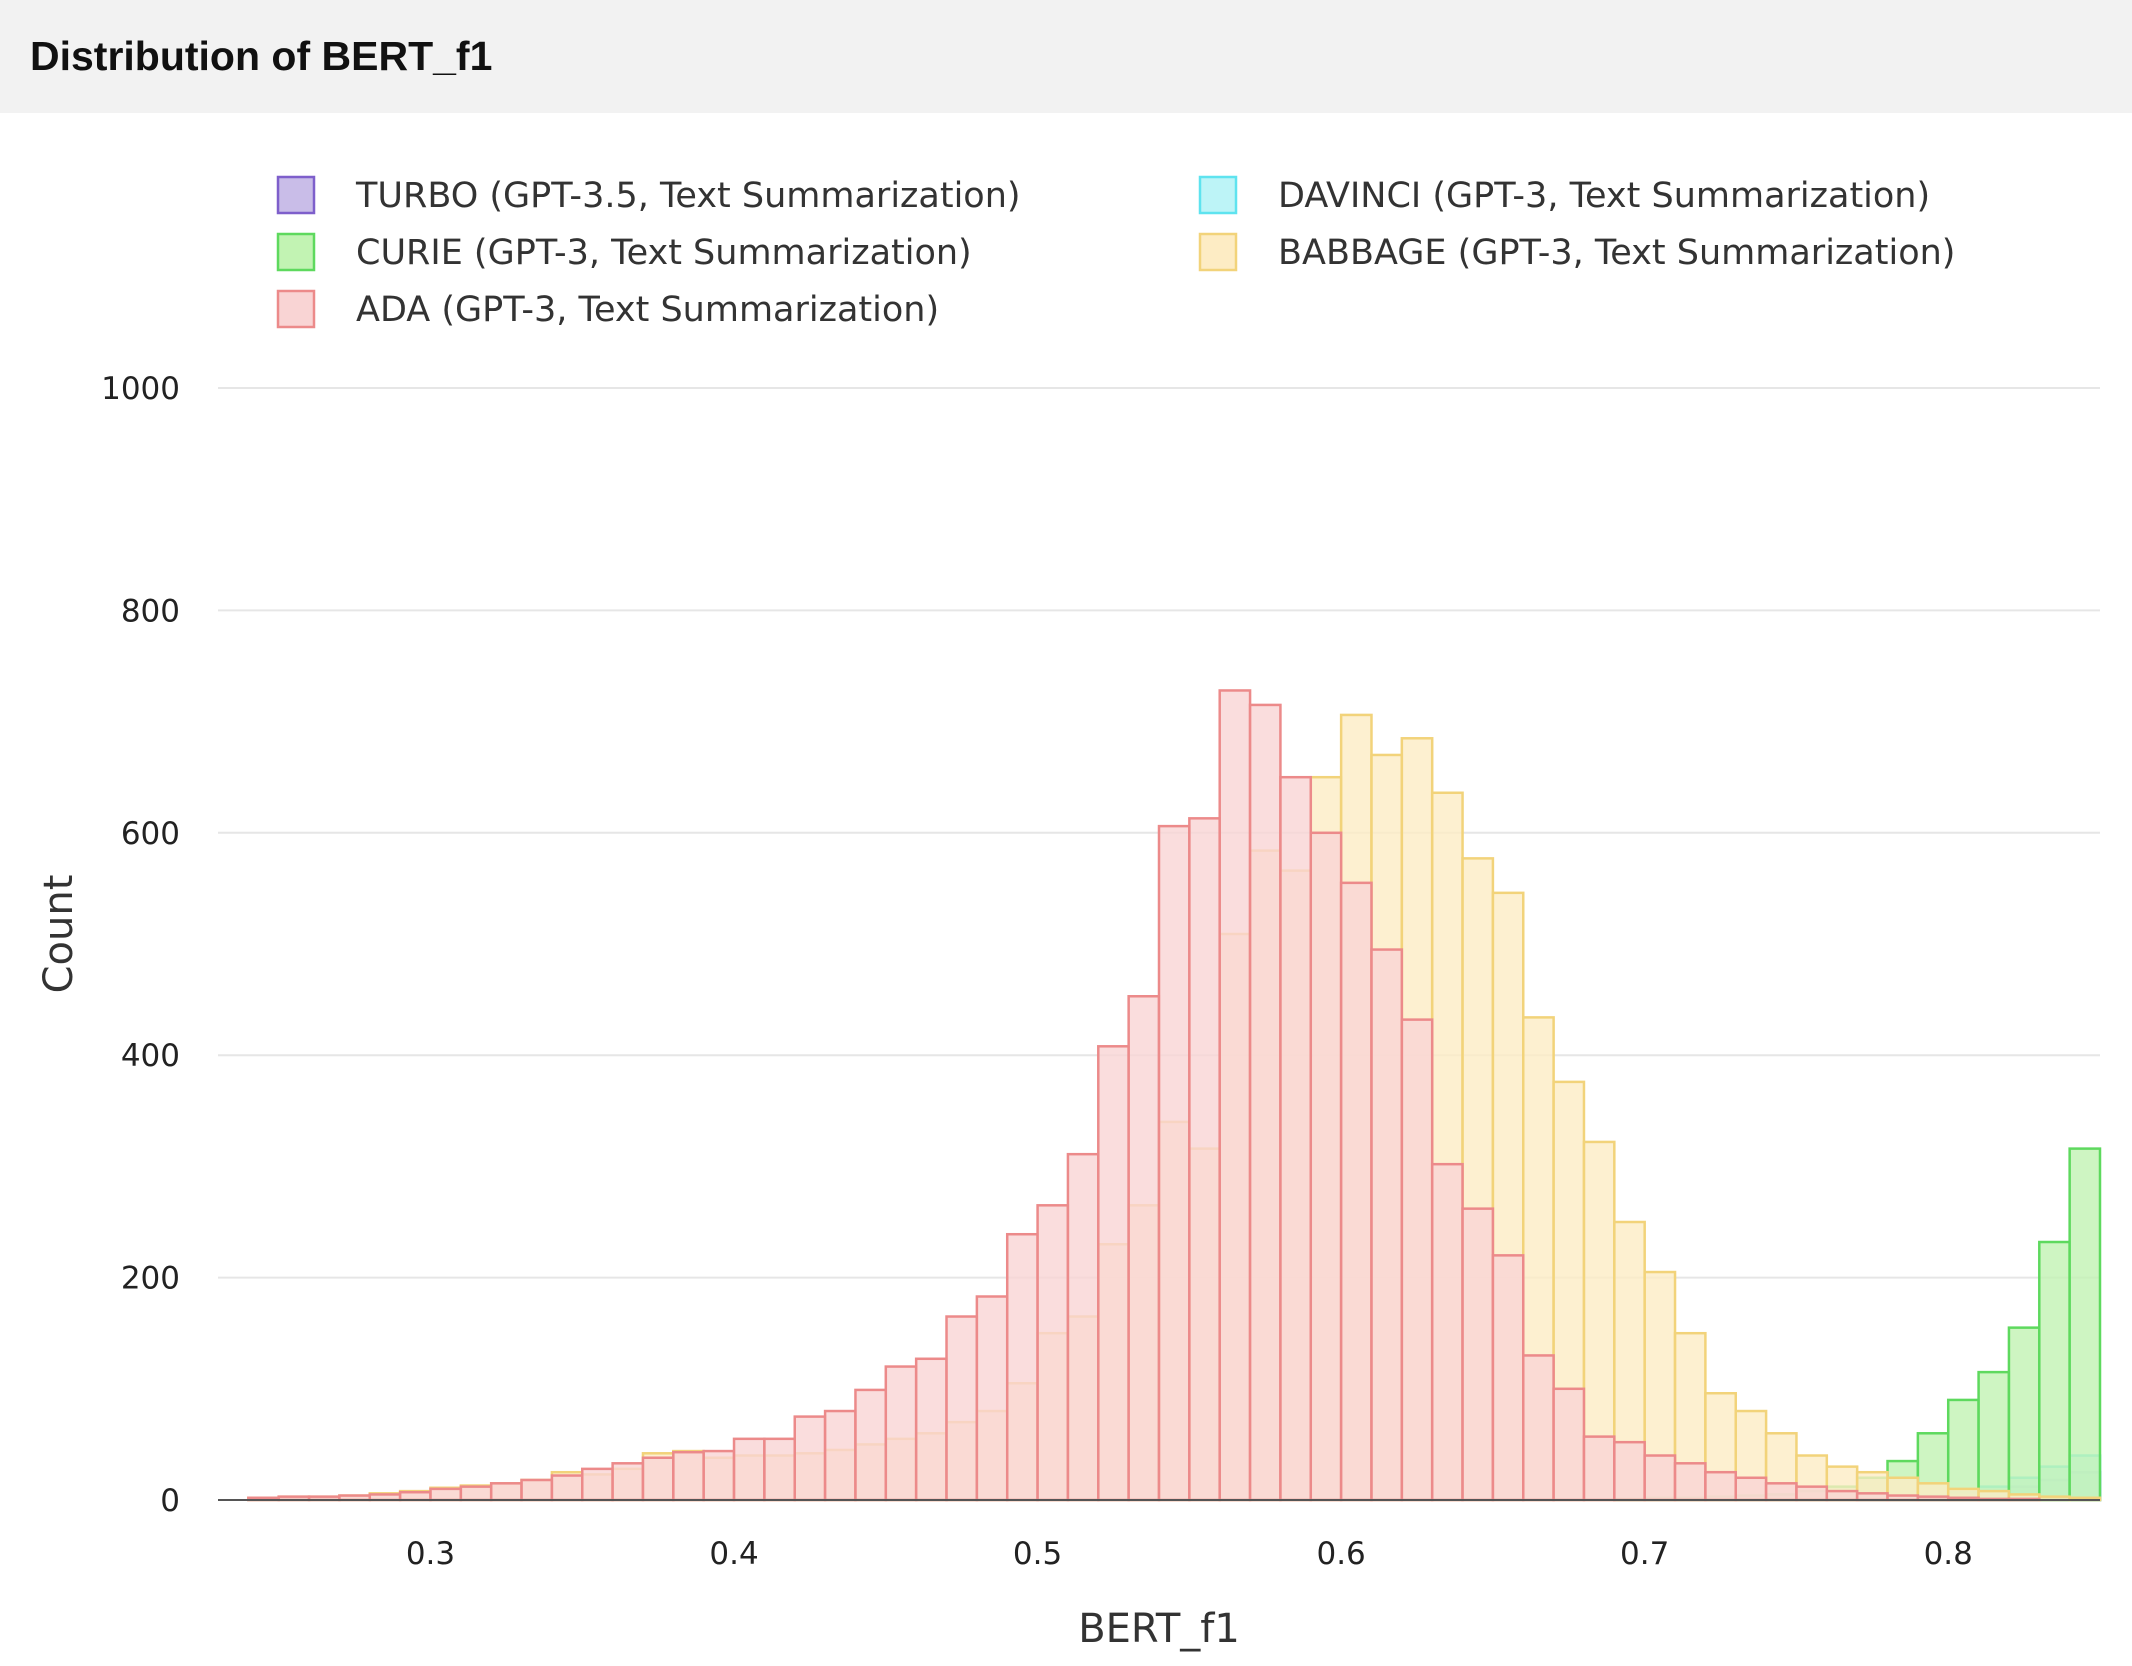 This screenshot has width=2132, height=1666. I want to click on legend-item: DAVINCI (GPT-3, Text Summarization), so click(1564, 195).